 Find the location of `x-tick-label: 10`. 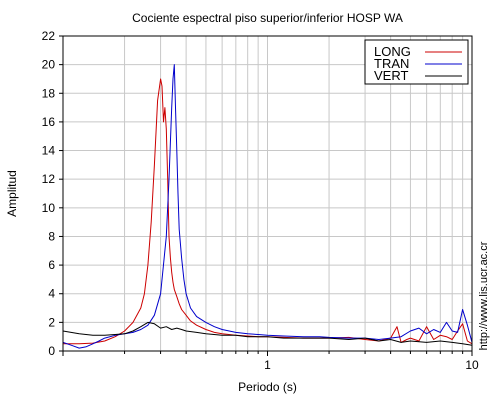

x-tick-label: 10 is located at coordinates (472, 365).